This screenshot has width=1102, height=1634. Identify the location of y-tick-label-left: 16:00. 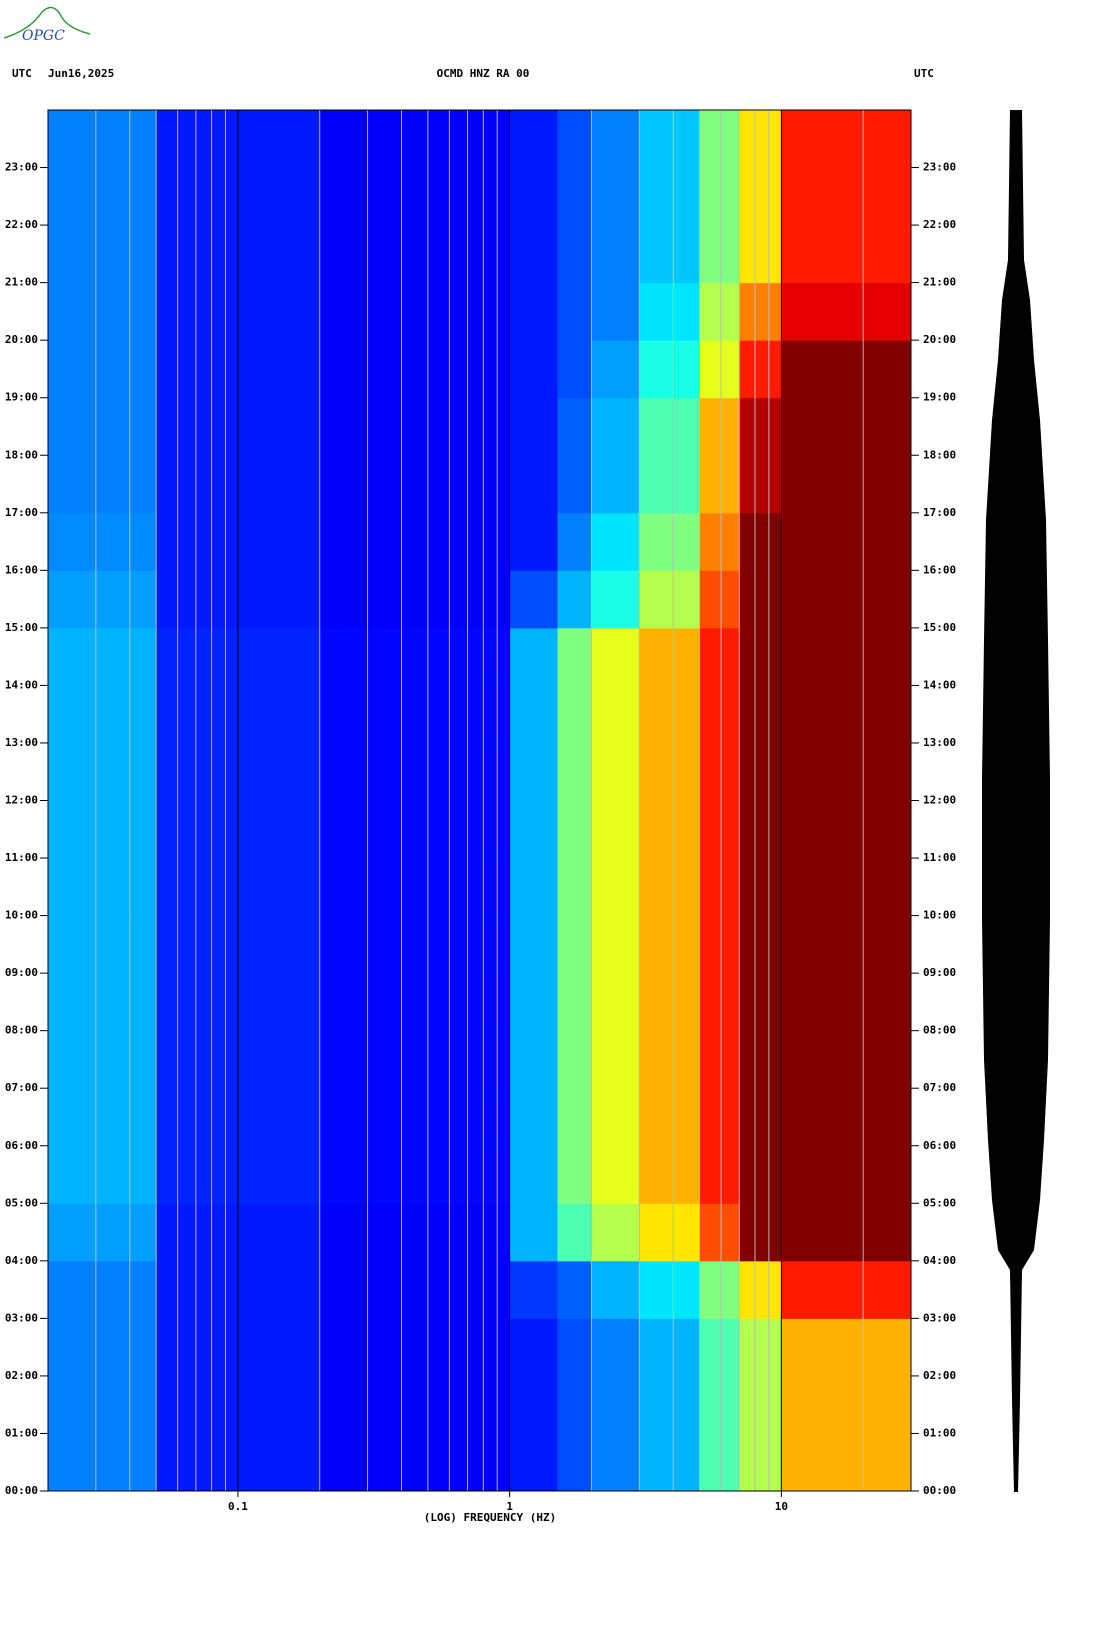
(21, 569).